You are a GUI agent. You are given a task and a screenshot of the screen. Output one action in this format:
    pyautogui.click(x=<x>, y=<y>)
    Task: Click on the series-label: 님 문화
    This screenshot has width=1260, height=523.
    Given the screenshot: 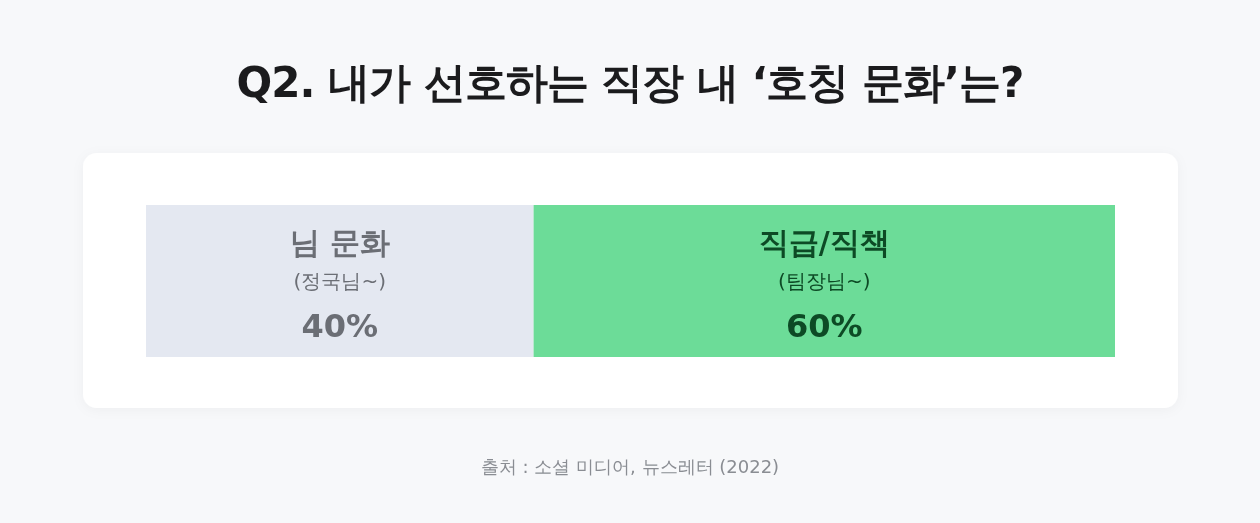 What is the action you would take?
    pyautogui.click(x=340, y=242)
    